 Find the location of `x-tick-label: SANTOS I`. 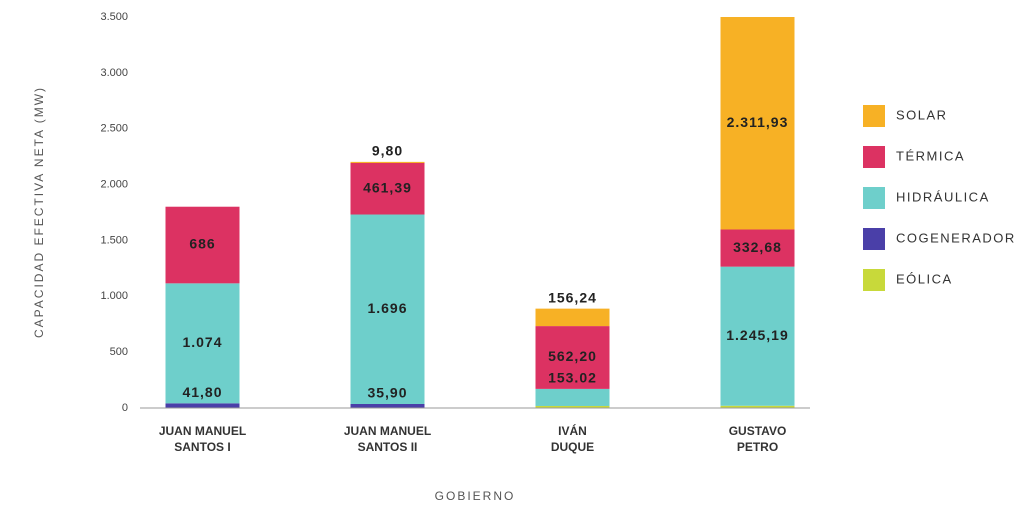

x-tick-label: SANTOS I is located at coordinates (202, 447).